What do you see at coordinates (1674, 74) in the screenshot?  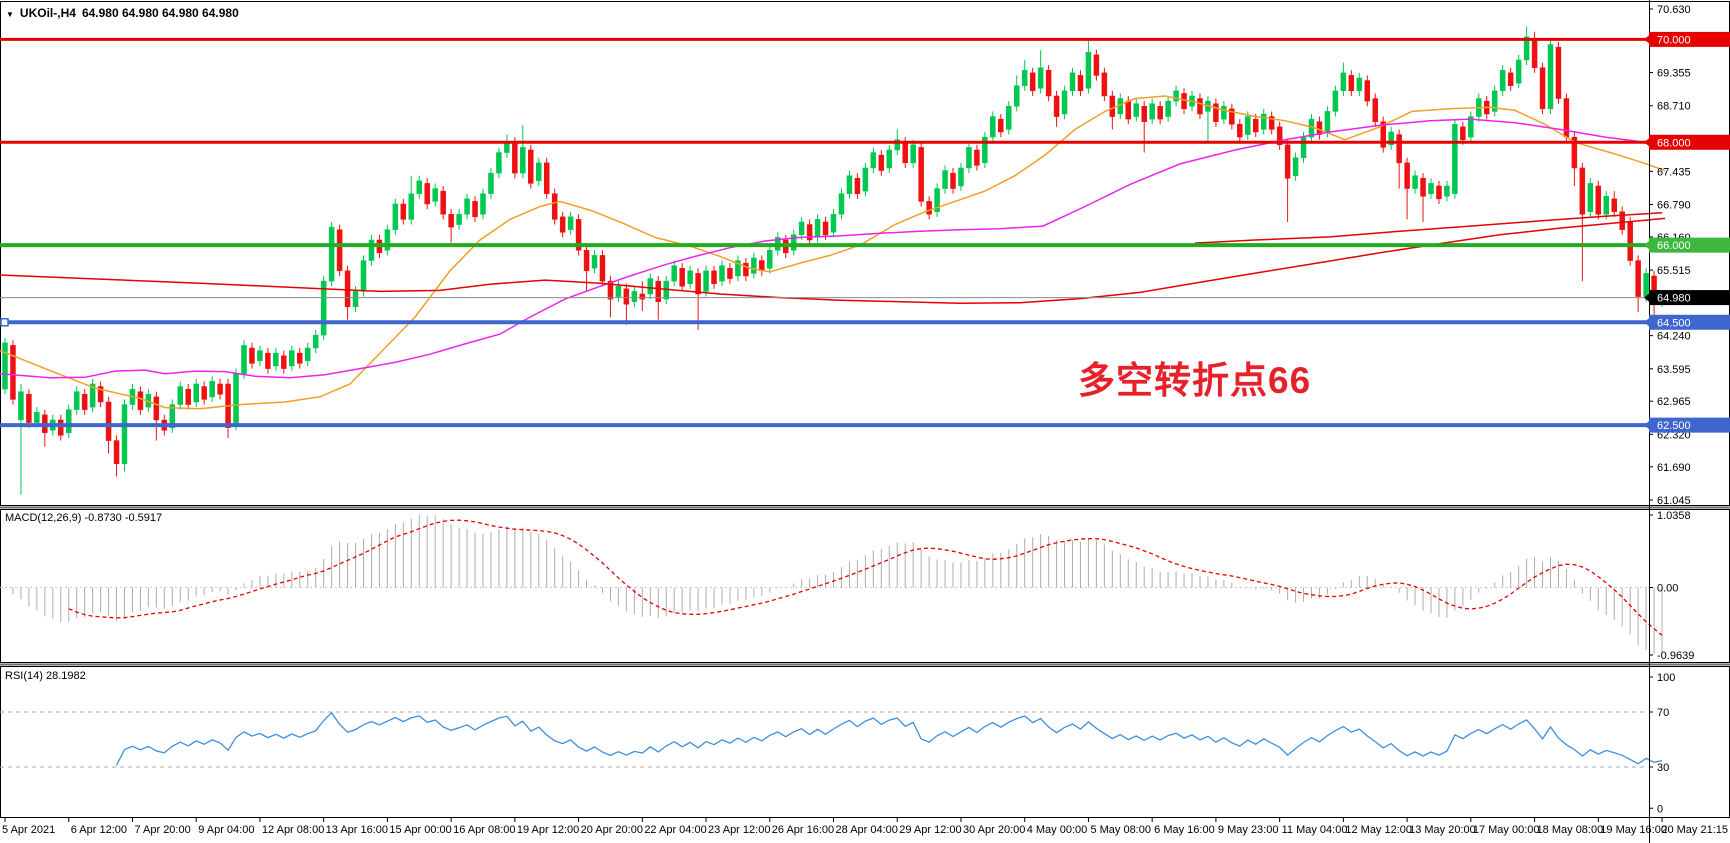 I see `price-tick-label: 69.355` at bounding box center [1674, 74].